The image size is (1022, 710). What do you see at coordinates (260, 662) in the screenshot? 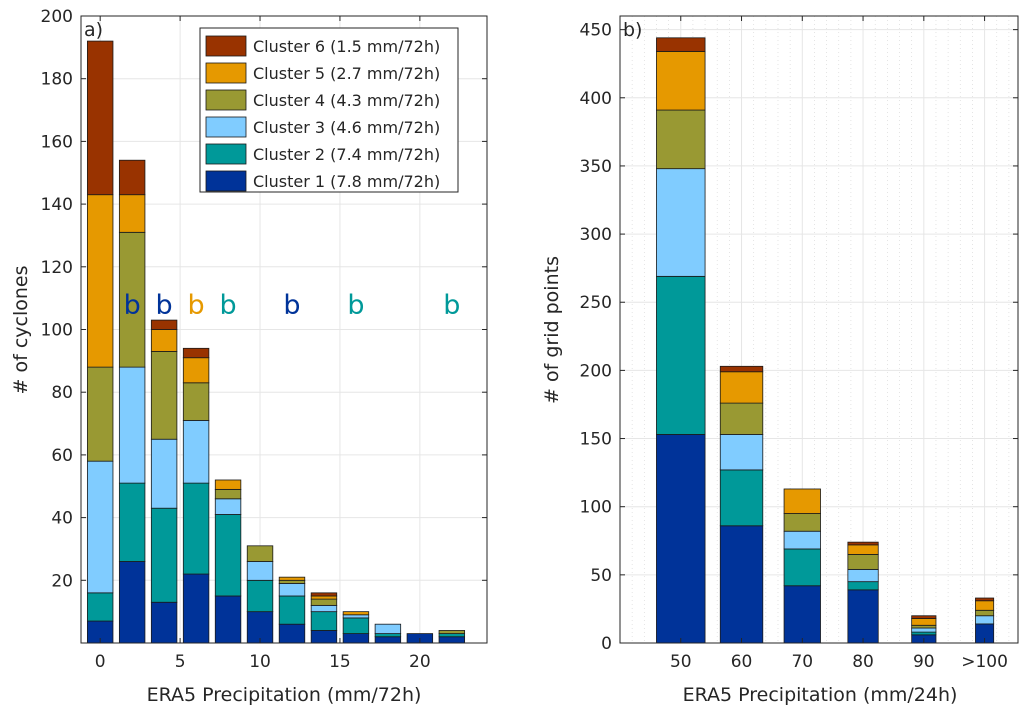
I see `x-tick-label: 10` at bounding box center [260, 662].